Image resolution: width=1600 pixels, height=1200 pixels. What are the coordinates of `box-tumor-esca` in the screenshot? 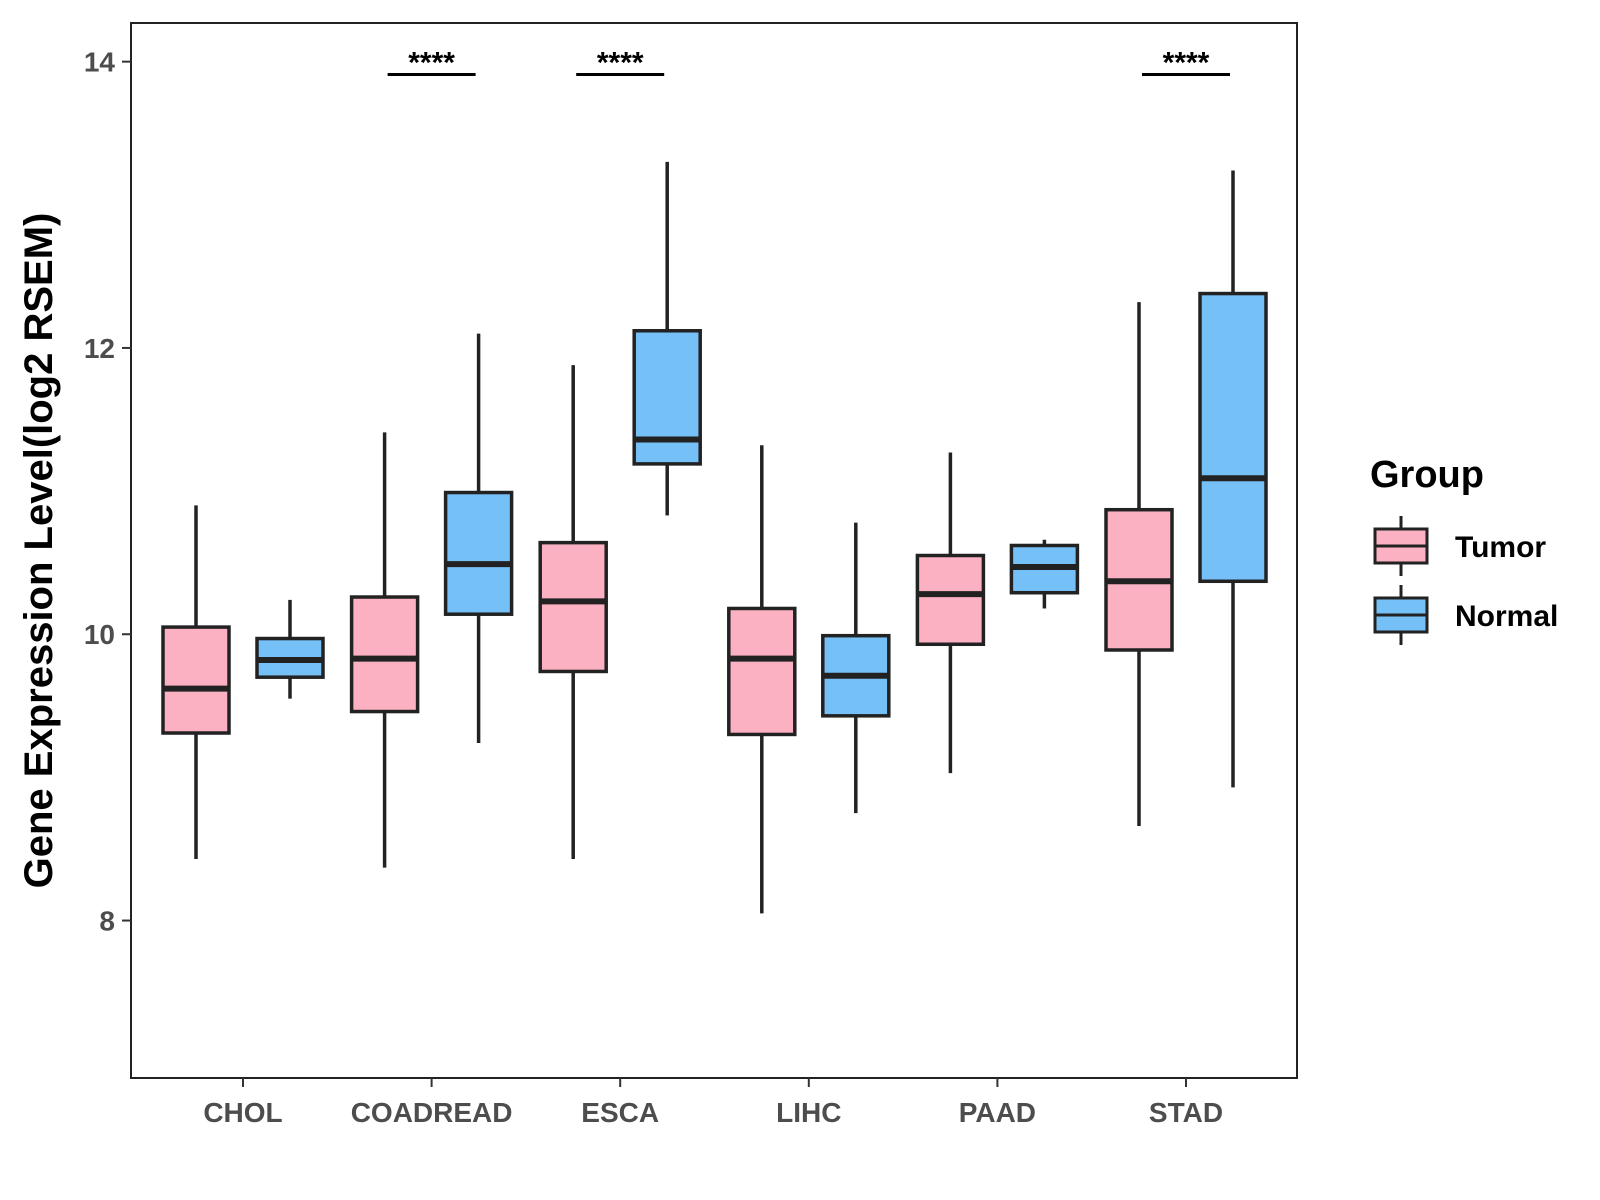 It's located at (573, 612).